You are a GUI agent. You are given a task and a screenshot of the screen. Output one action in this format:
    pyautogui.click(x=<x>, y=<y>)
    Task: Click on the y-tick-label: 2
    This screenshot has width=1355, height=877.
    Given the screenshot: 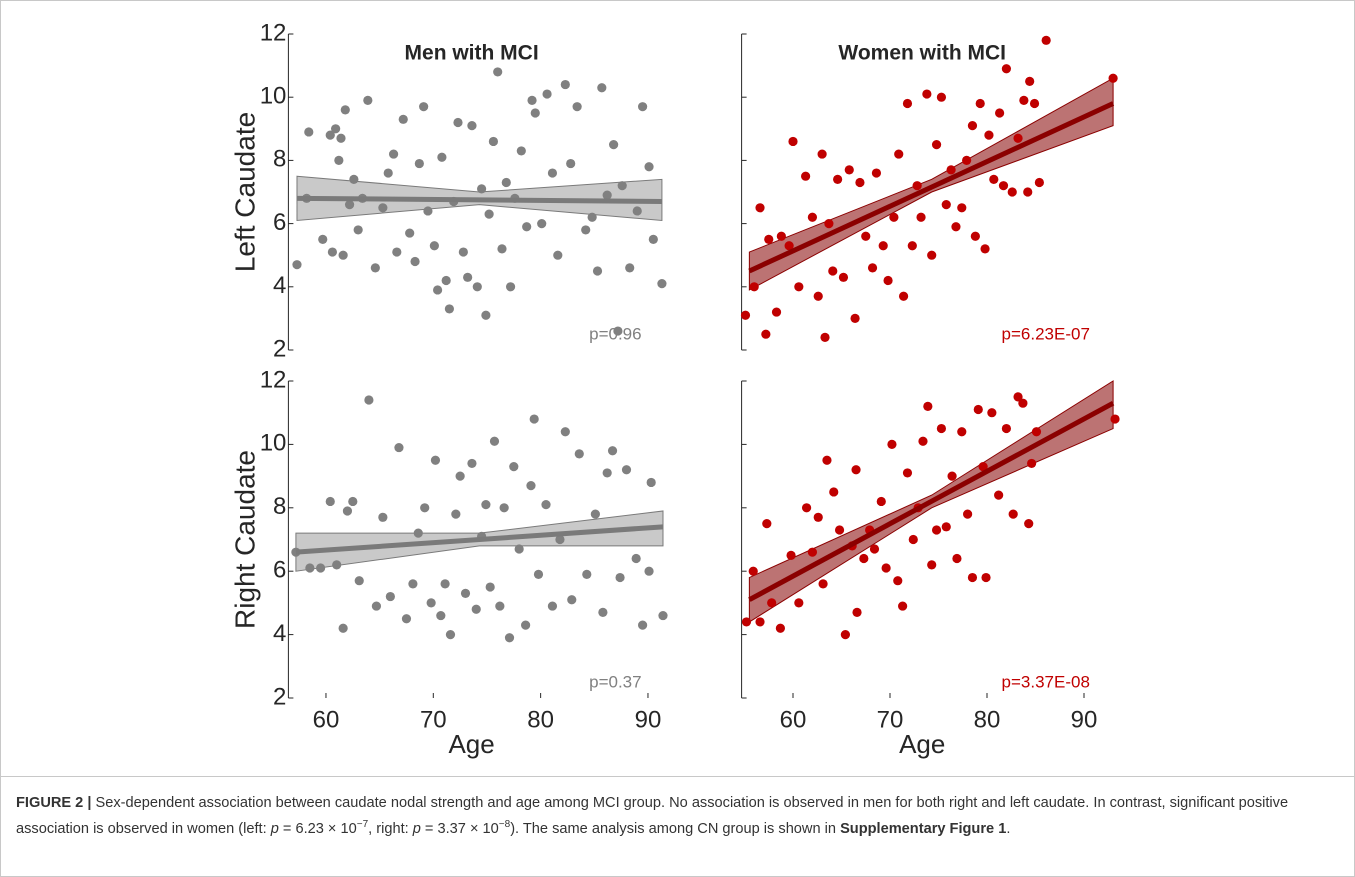 What is the action you would take?
    pyautogui.click(x=279, y=348)
    